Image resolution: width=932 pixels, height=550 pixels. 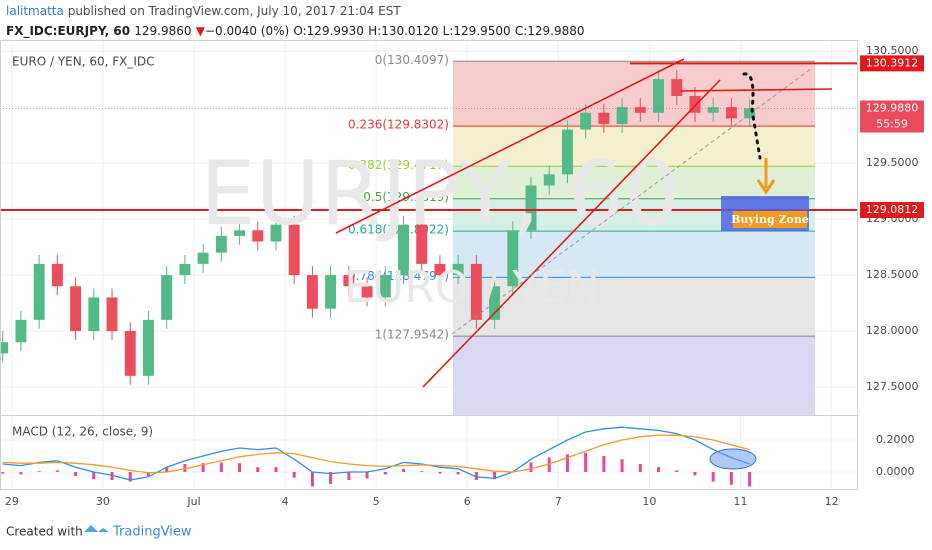 I want to click on last-price-bg, so click(x=892, y=116).